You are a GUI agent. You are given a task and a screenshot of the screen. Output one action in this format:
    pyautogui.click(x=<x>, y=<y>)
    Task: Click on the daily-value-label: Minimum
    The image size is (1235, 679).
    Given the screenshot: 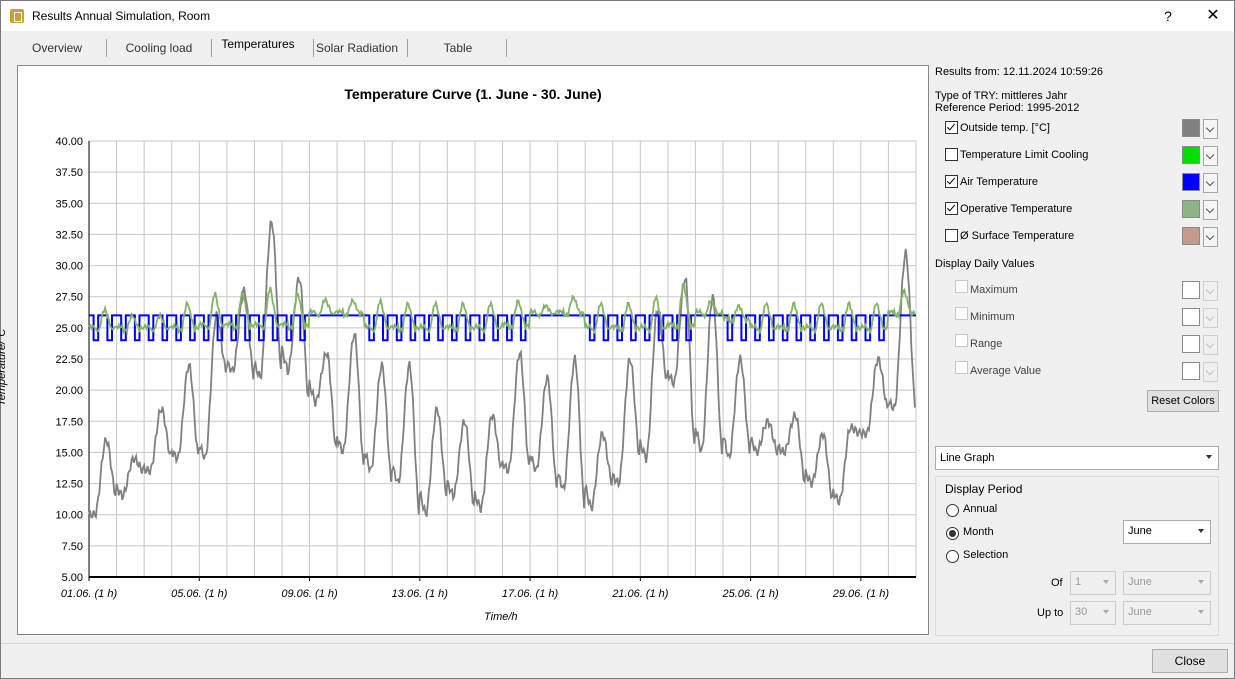 What is the action you would take?
    pyautogui.click(x=992, y=317)
    